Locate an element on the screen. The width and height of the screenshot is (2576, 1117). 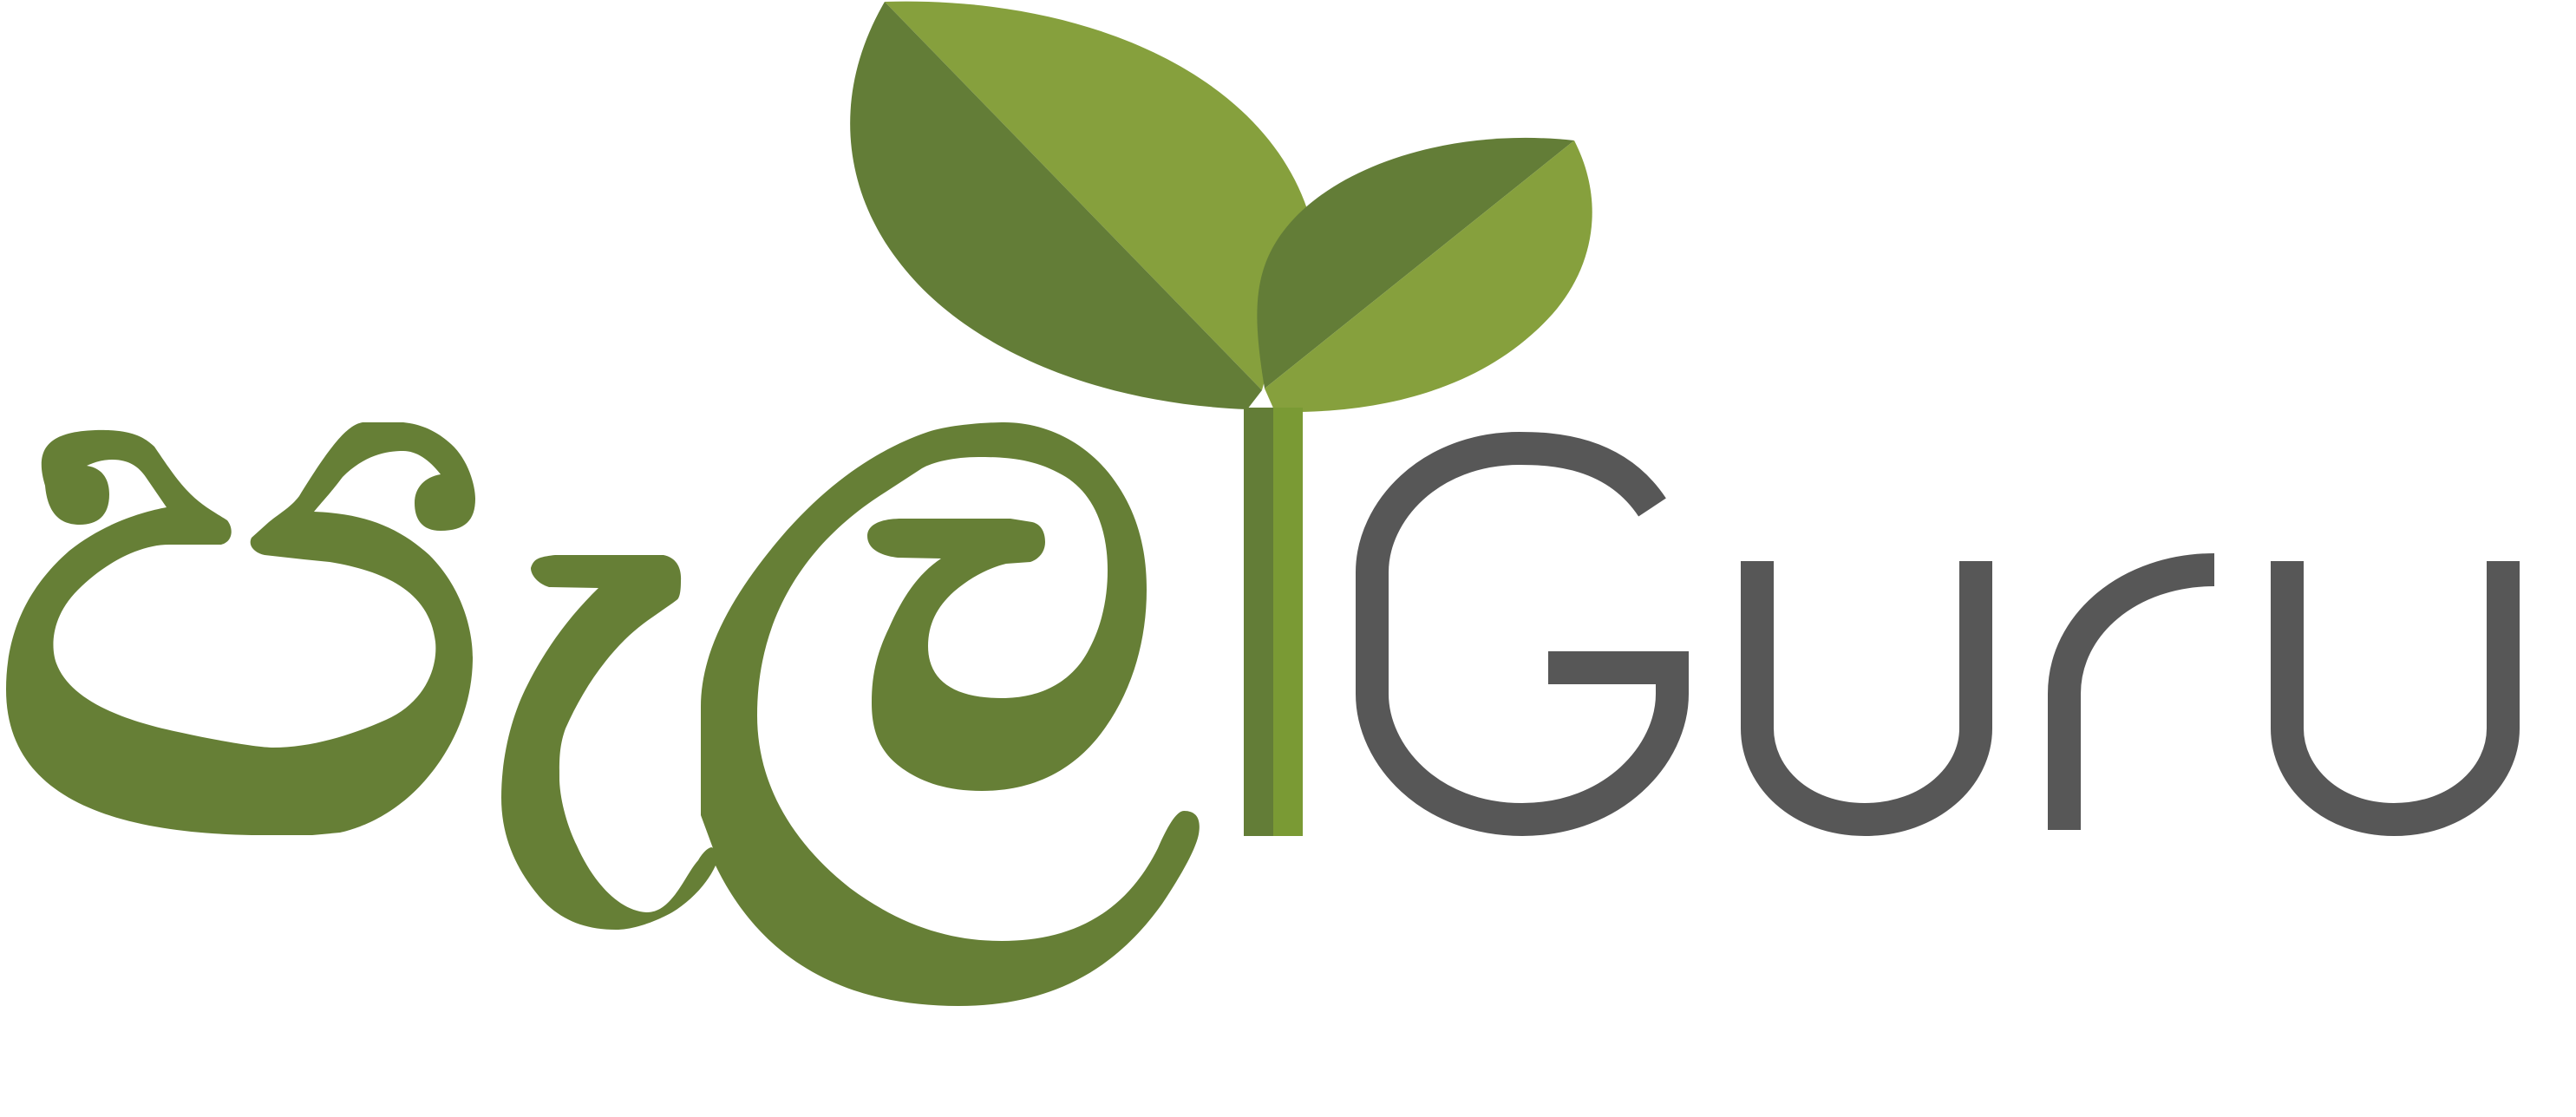
big-leaf is located at coordinates (1080, 205).